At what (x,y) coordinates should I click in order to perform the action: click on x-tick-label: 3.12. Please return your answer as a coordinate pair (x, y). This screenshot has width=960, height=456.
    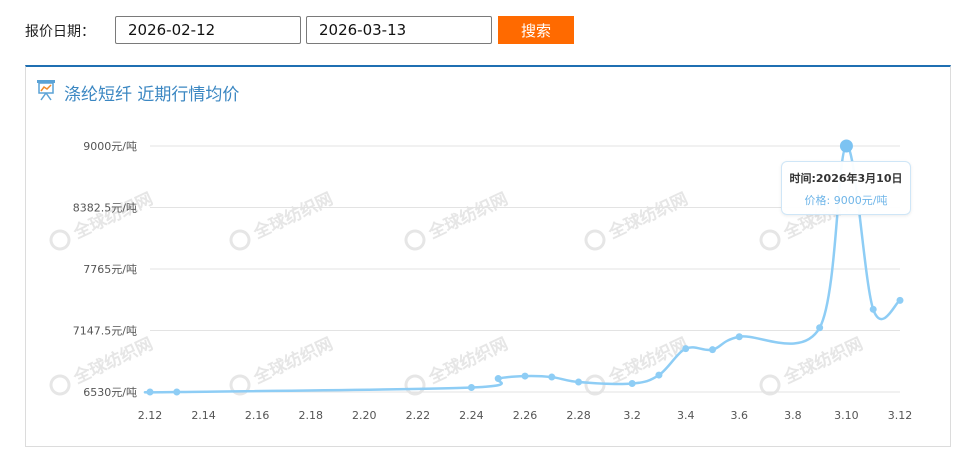
    Looking at the image, I should click on (900, 415).